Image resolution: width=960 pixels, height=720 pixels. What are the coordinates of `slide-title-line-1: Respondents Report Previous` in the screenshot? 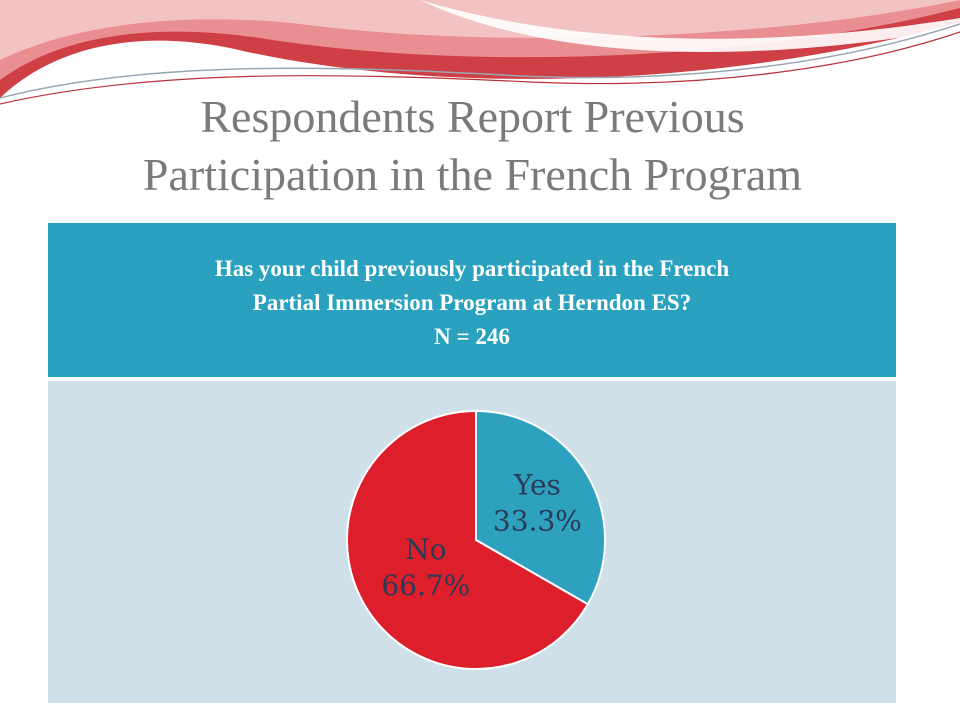 It's located at (472, 116).